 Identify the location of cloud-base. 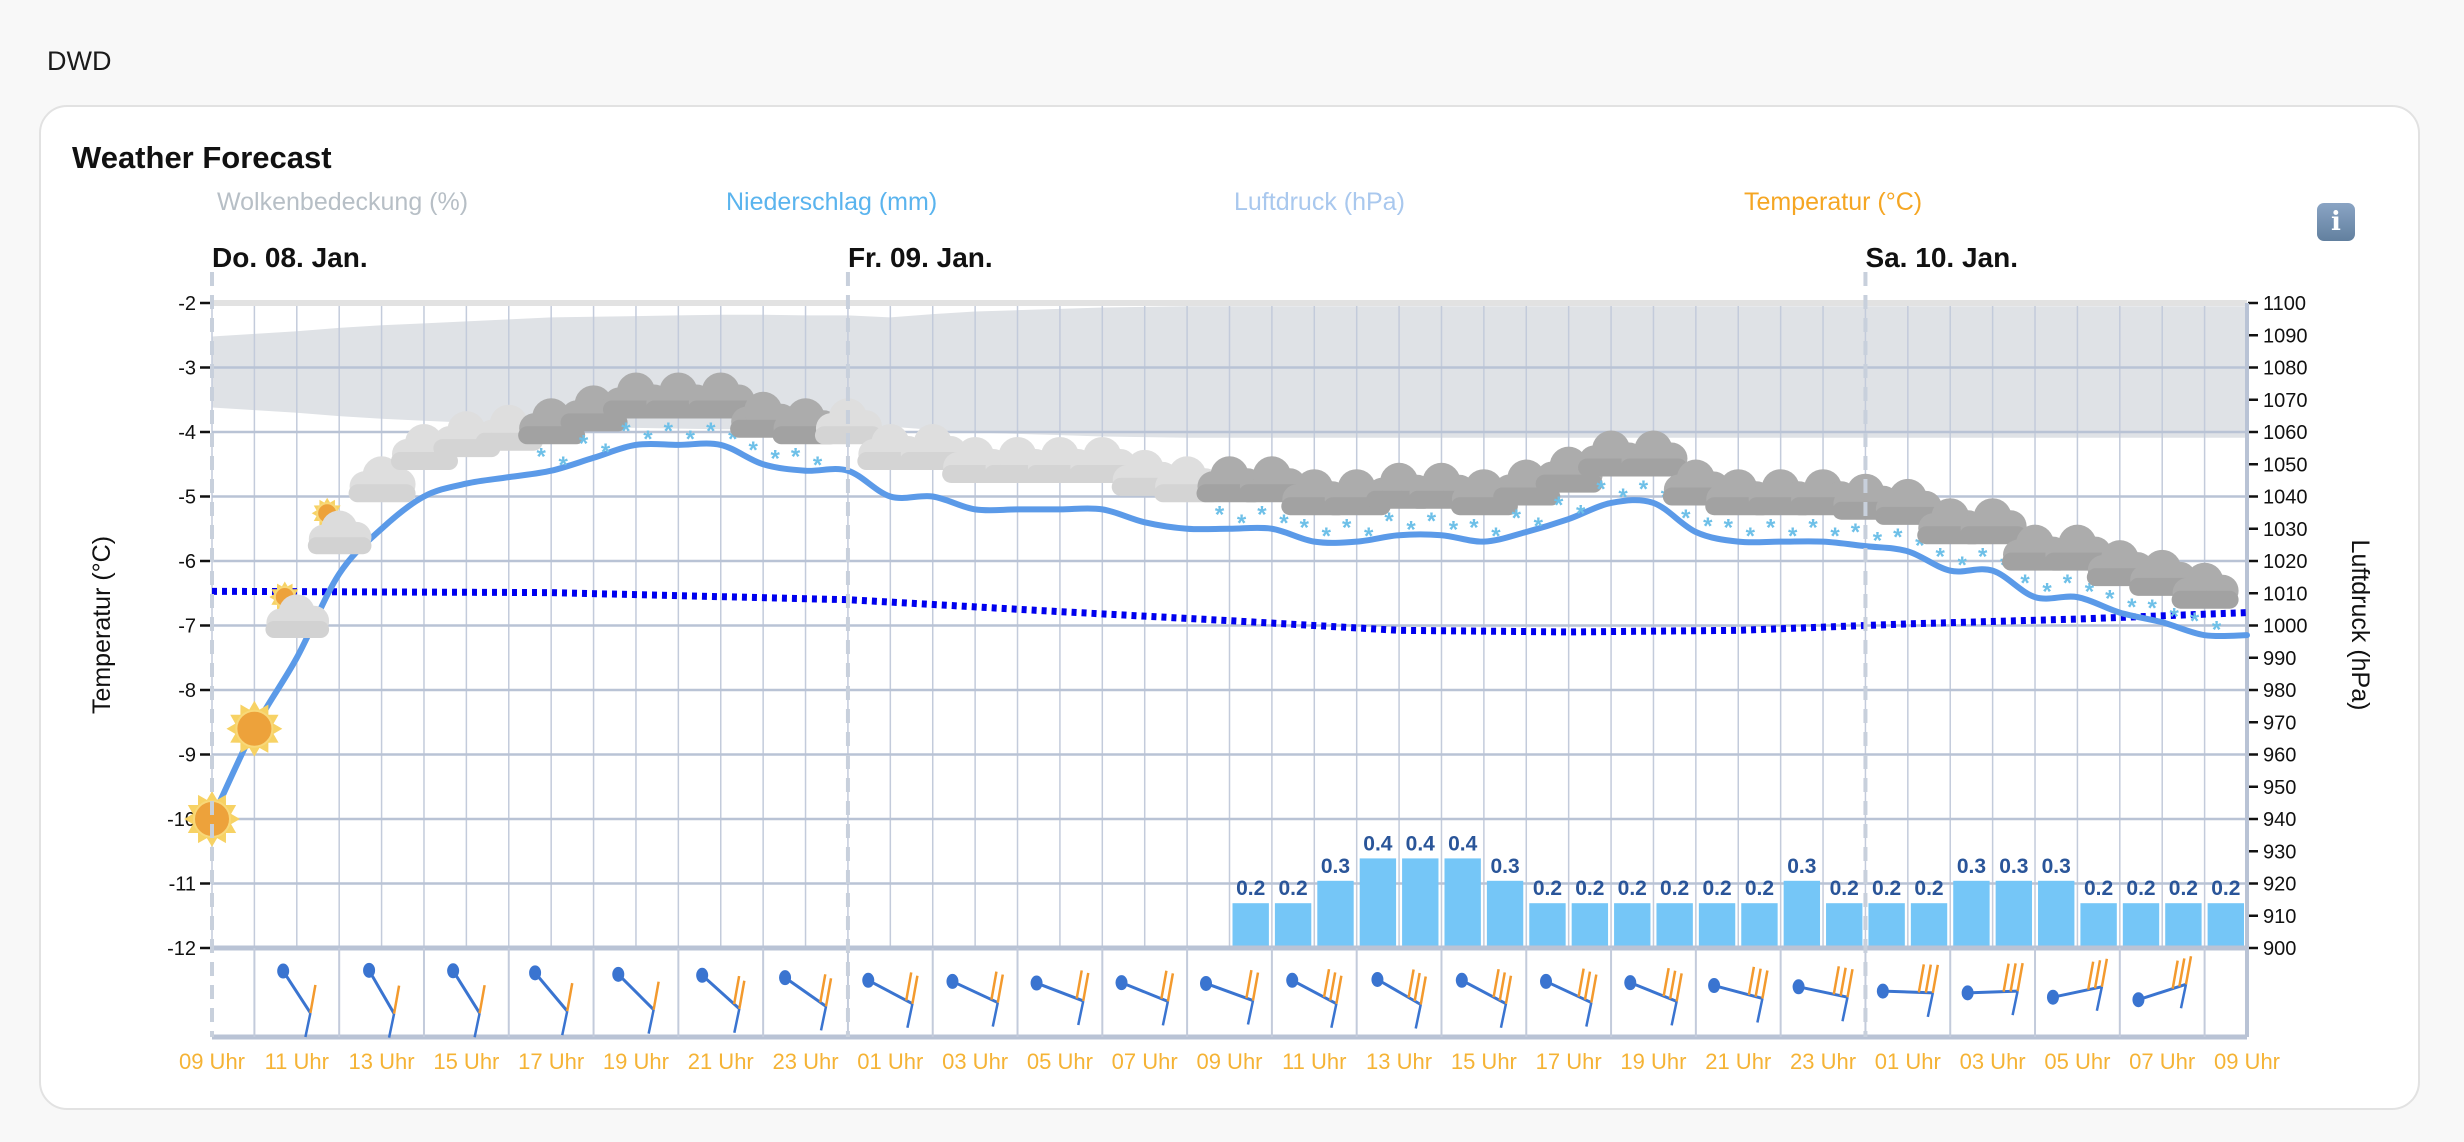
(1569, 483).